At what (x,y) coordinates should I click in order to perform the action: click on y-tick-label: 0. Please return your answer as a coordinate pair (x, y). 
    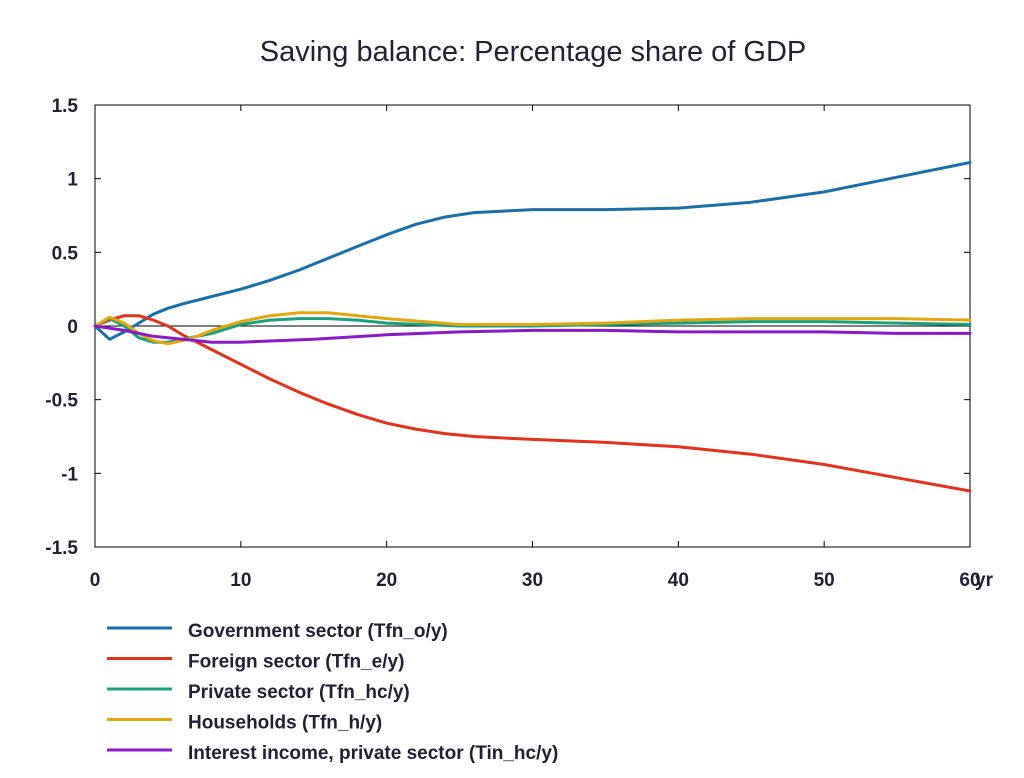
    Looking at the image, I should click on (72, 327).